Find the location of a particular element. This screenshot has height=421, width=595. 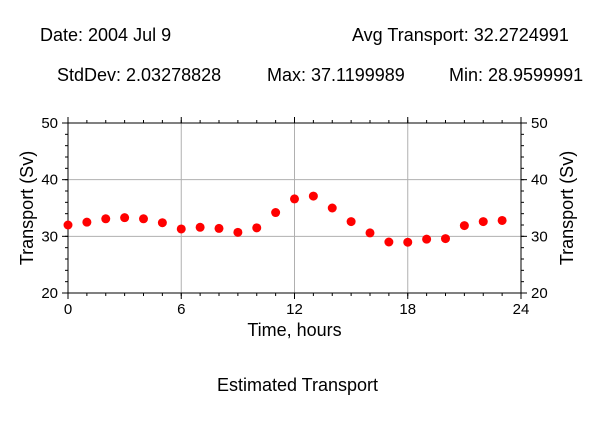

avg-transport-label: Avg Transport: 32.2724991 is located at coordinates (460, 35).